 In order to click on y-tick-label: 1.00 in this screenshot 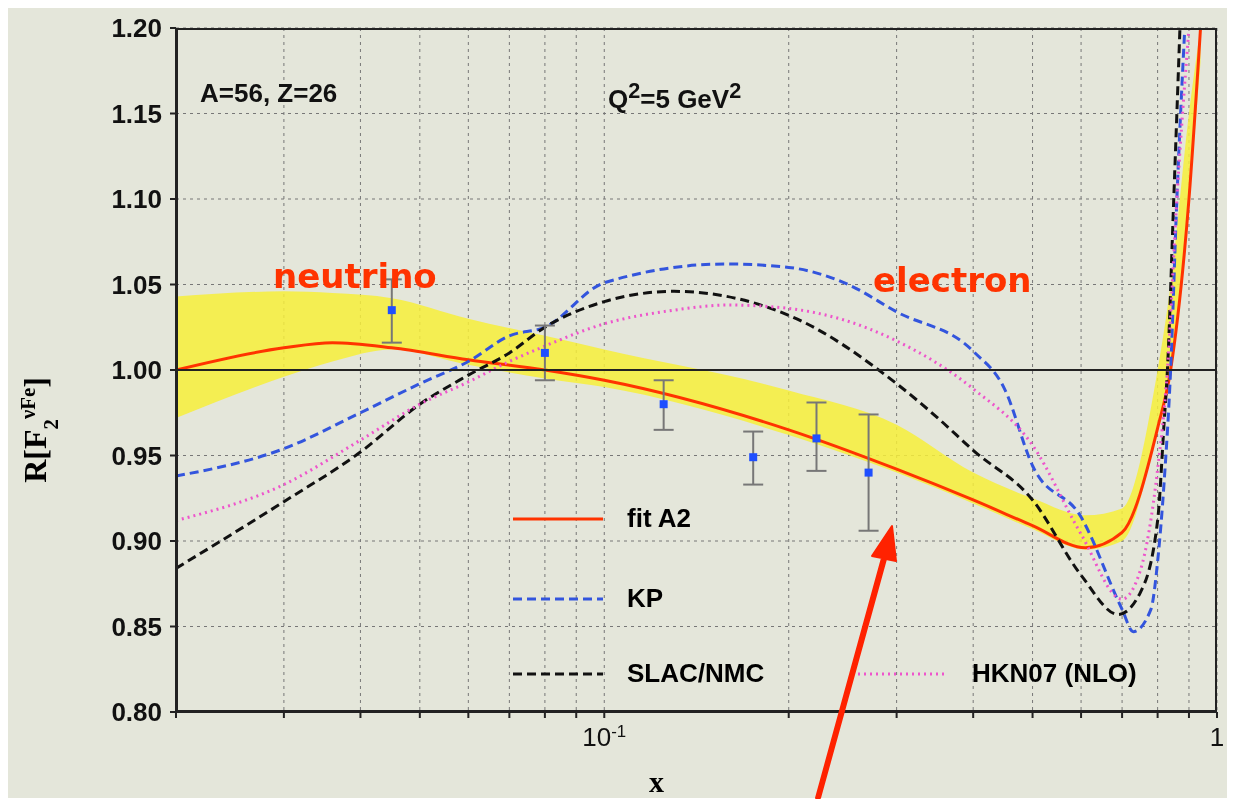, I will do `click(136, 370)`.